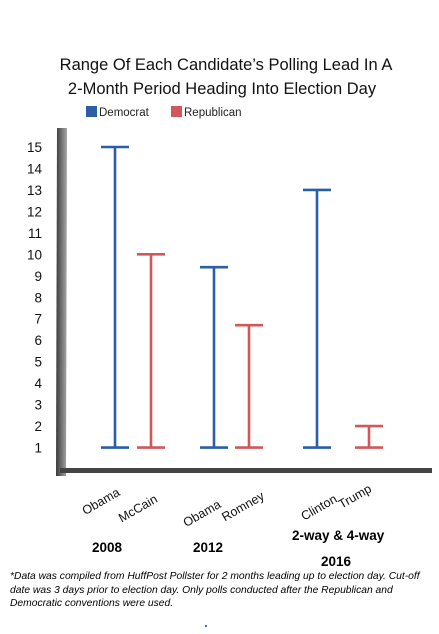 Image resolution: width=439 pixels, height=634 pixels. Describe the element at coordinates (35, 233) in the screenshot. I see `y-tick-label: 11` at that location.